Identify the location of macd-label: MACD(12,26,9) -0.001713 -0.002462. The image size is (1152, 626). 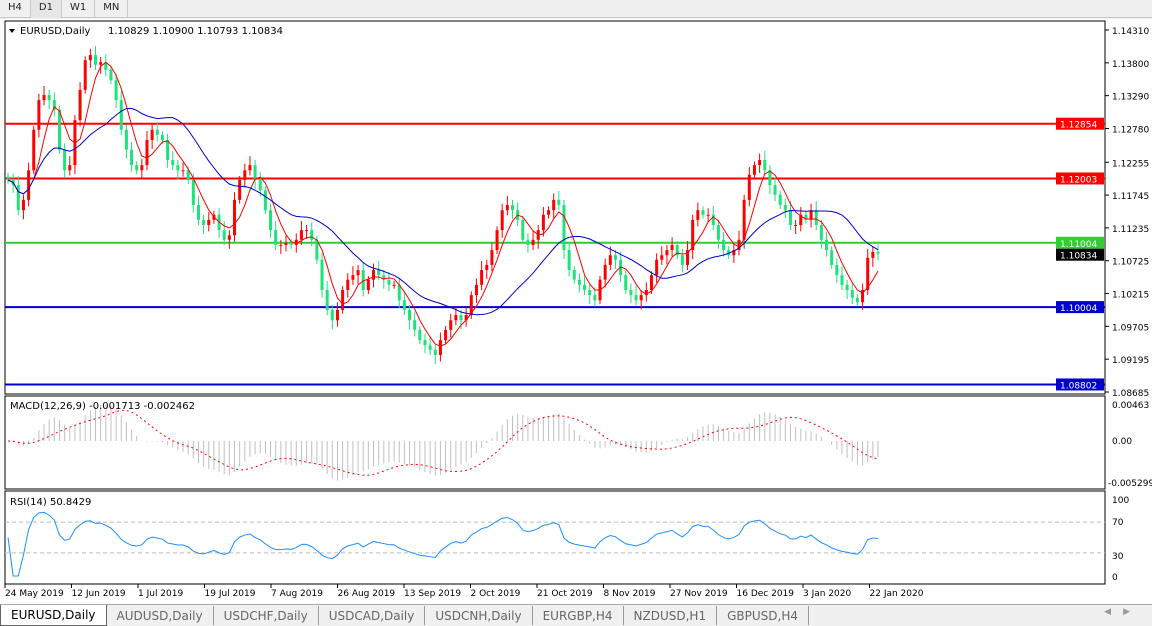
(102, 406).